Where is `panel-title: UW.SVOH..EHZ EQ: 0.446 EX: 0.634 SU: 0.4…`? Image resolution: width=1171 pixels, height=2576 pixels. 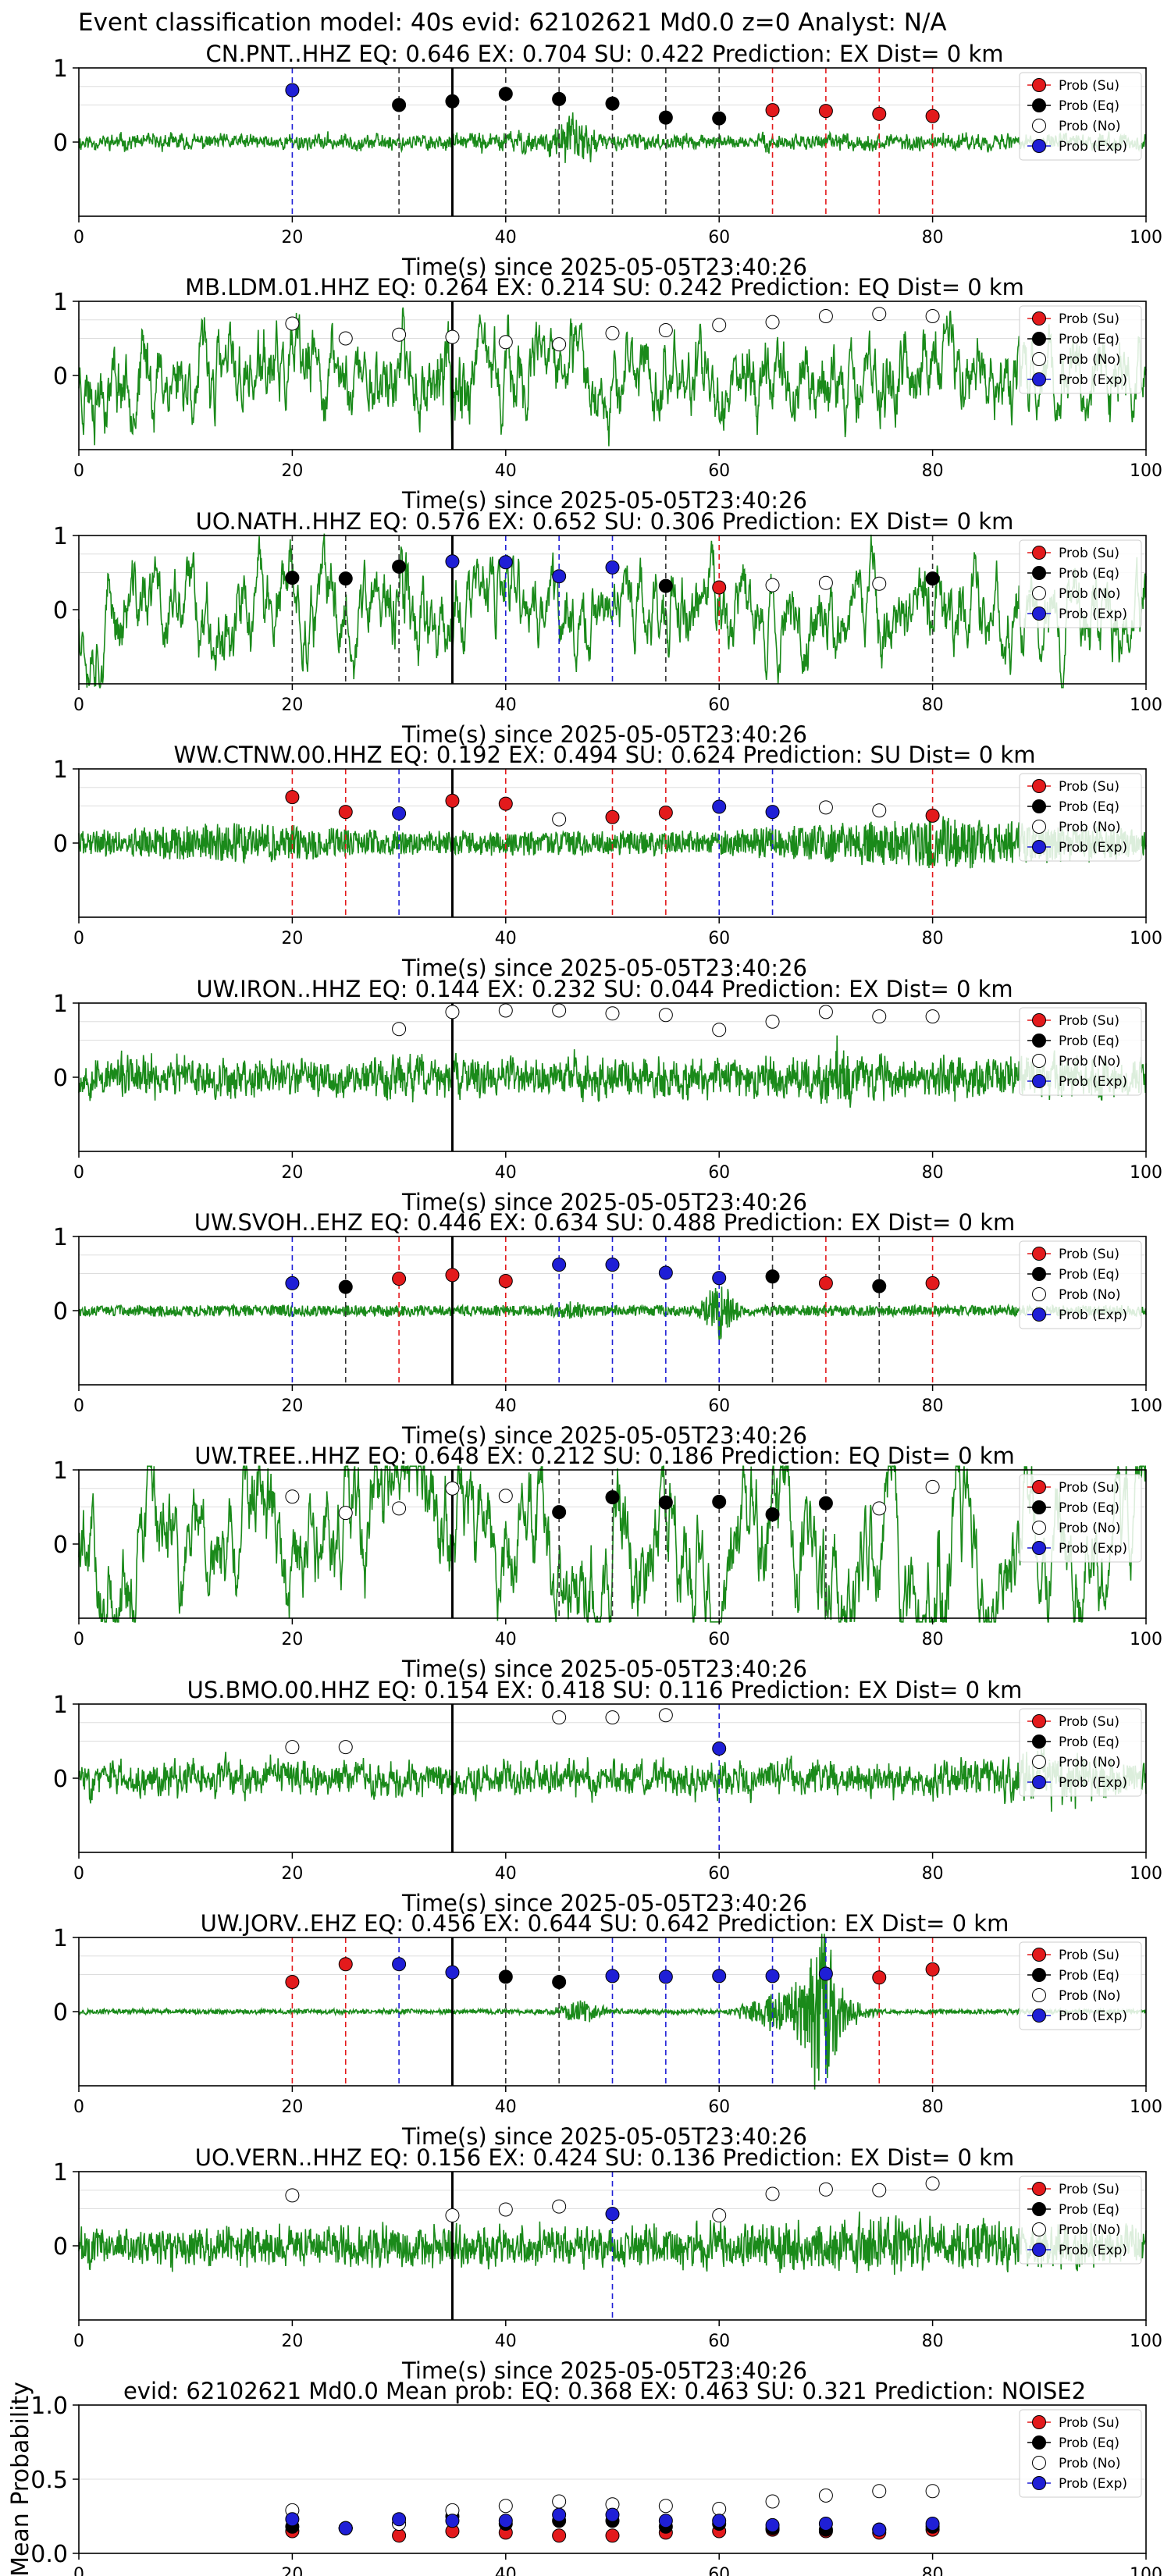 panel-title: UW.SVOH..EHZ EQ: 0.446 EX: 0.634 SU: 0.4… is located at coordinates (605, 1222).